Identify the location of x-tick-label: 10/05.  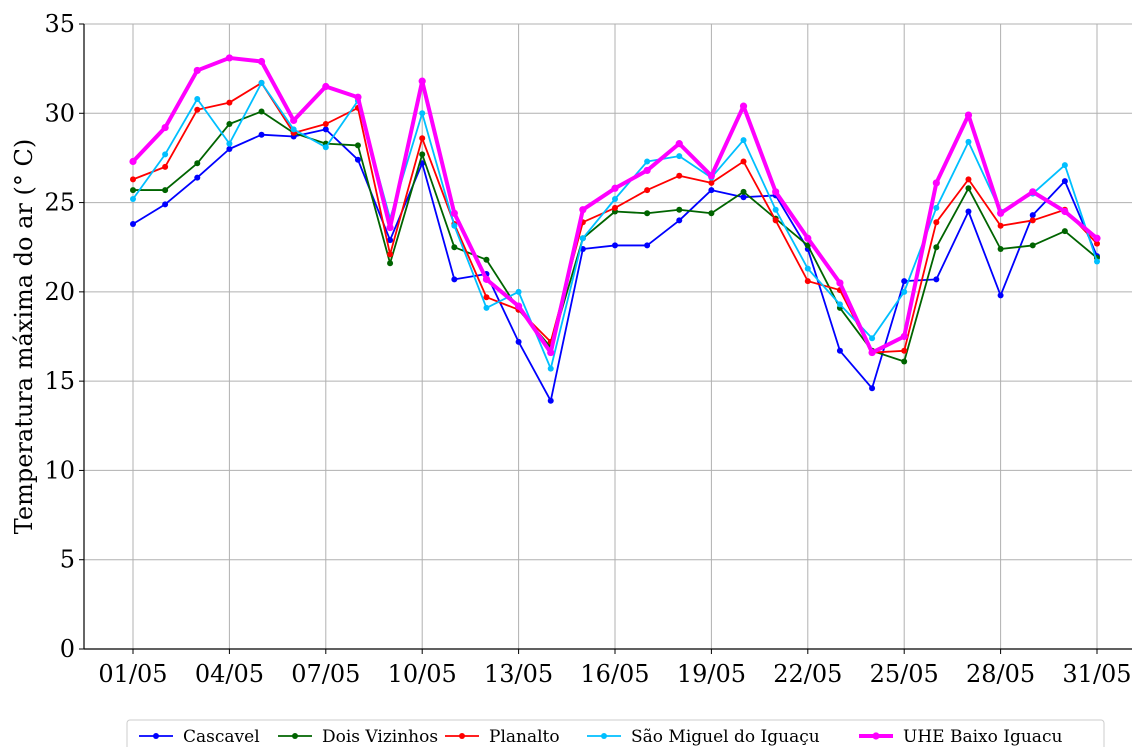
(422, 674).